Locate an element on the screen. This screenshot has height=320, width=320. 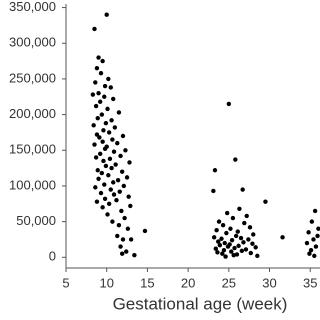
x-axis-label: Gestational age (week) is located at coordinates (200, 303).